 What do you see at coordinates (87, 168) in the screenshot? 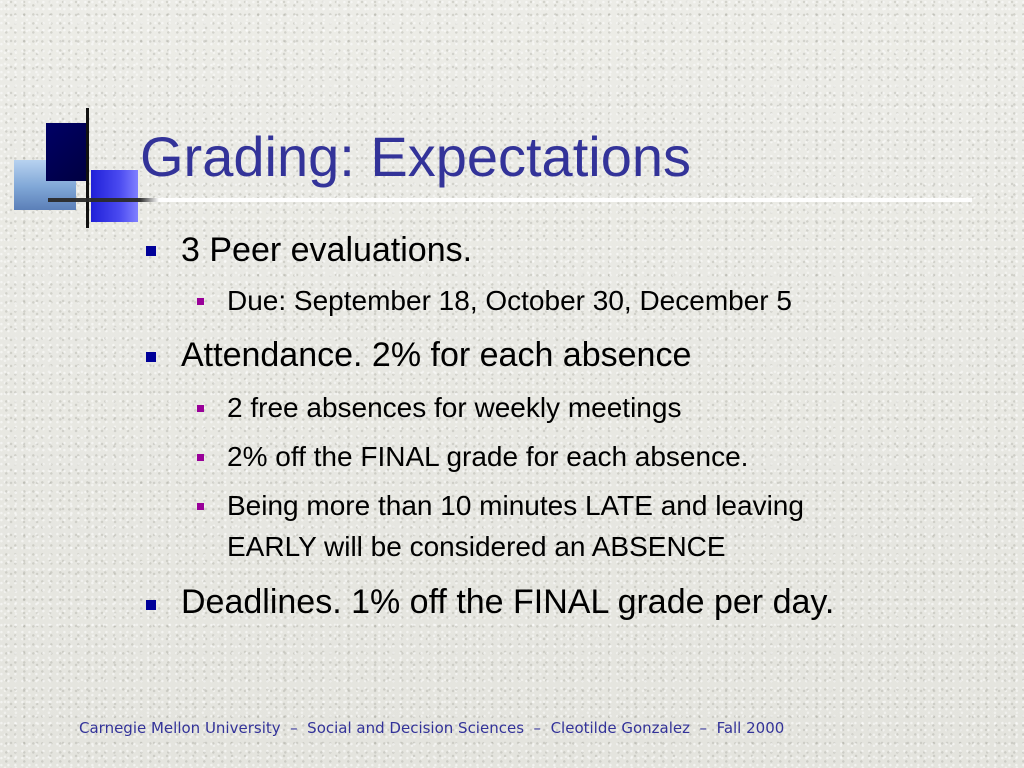
I see `decoration-vertical-line` at bounding box center [87, 168].